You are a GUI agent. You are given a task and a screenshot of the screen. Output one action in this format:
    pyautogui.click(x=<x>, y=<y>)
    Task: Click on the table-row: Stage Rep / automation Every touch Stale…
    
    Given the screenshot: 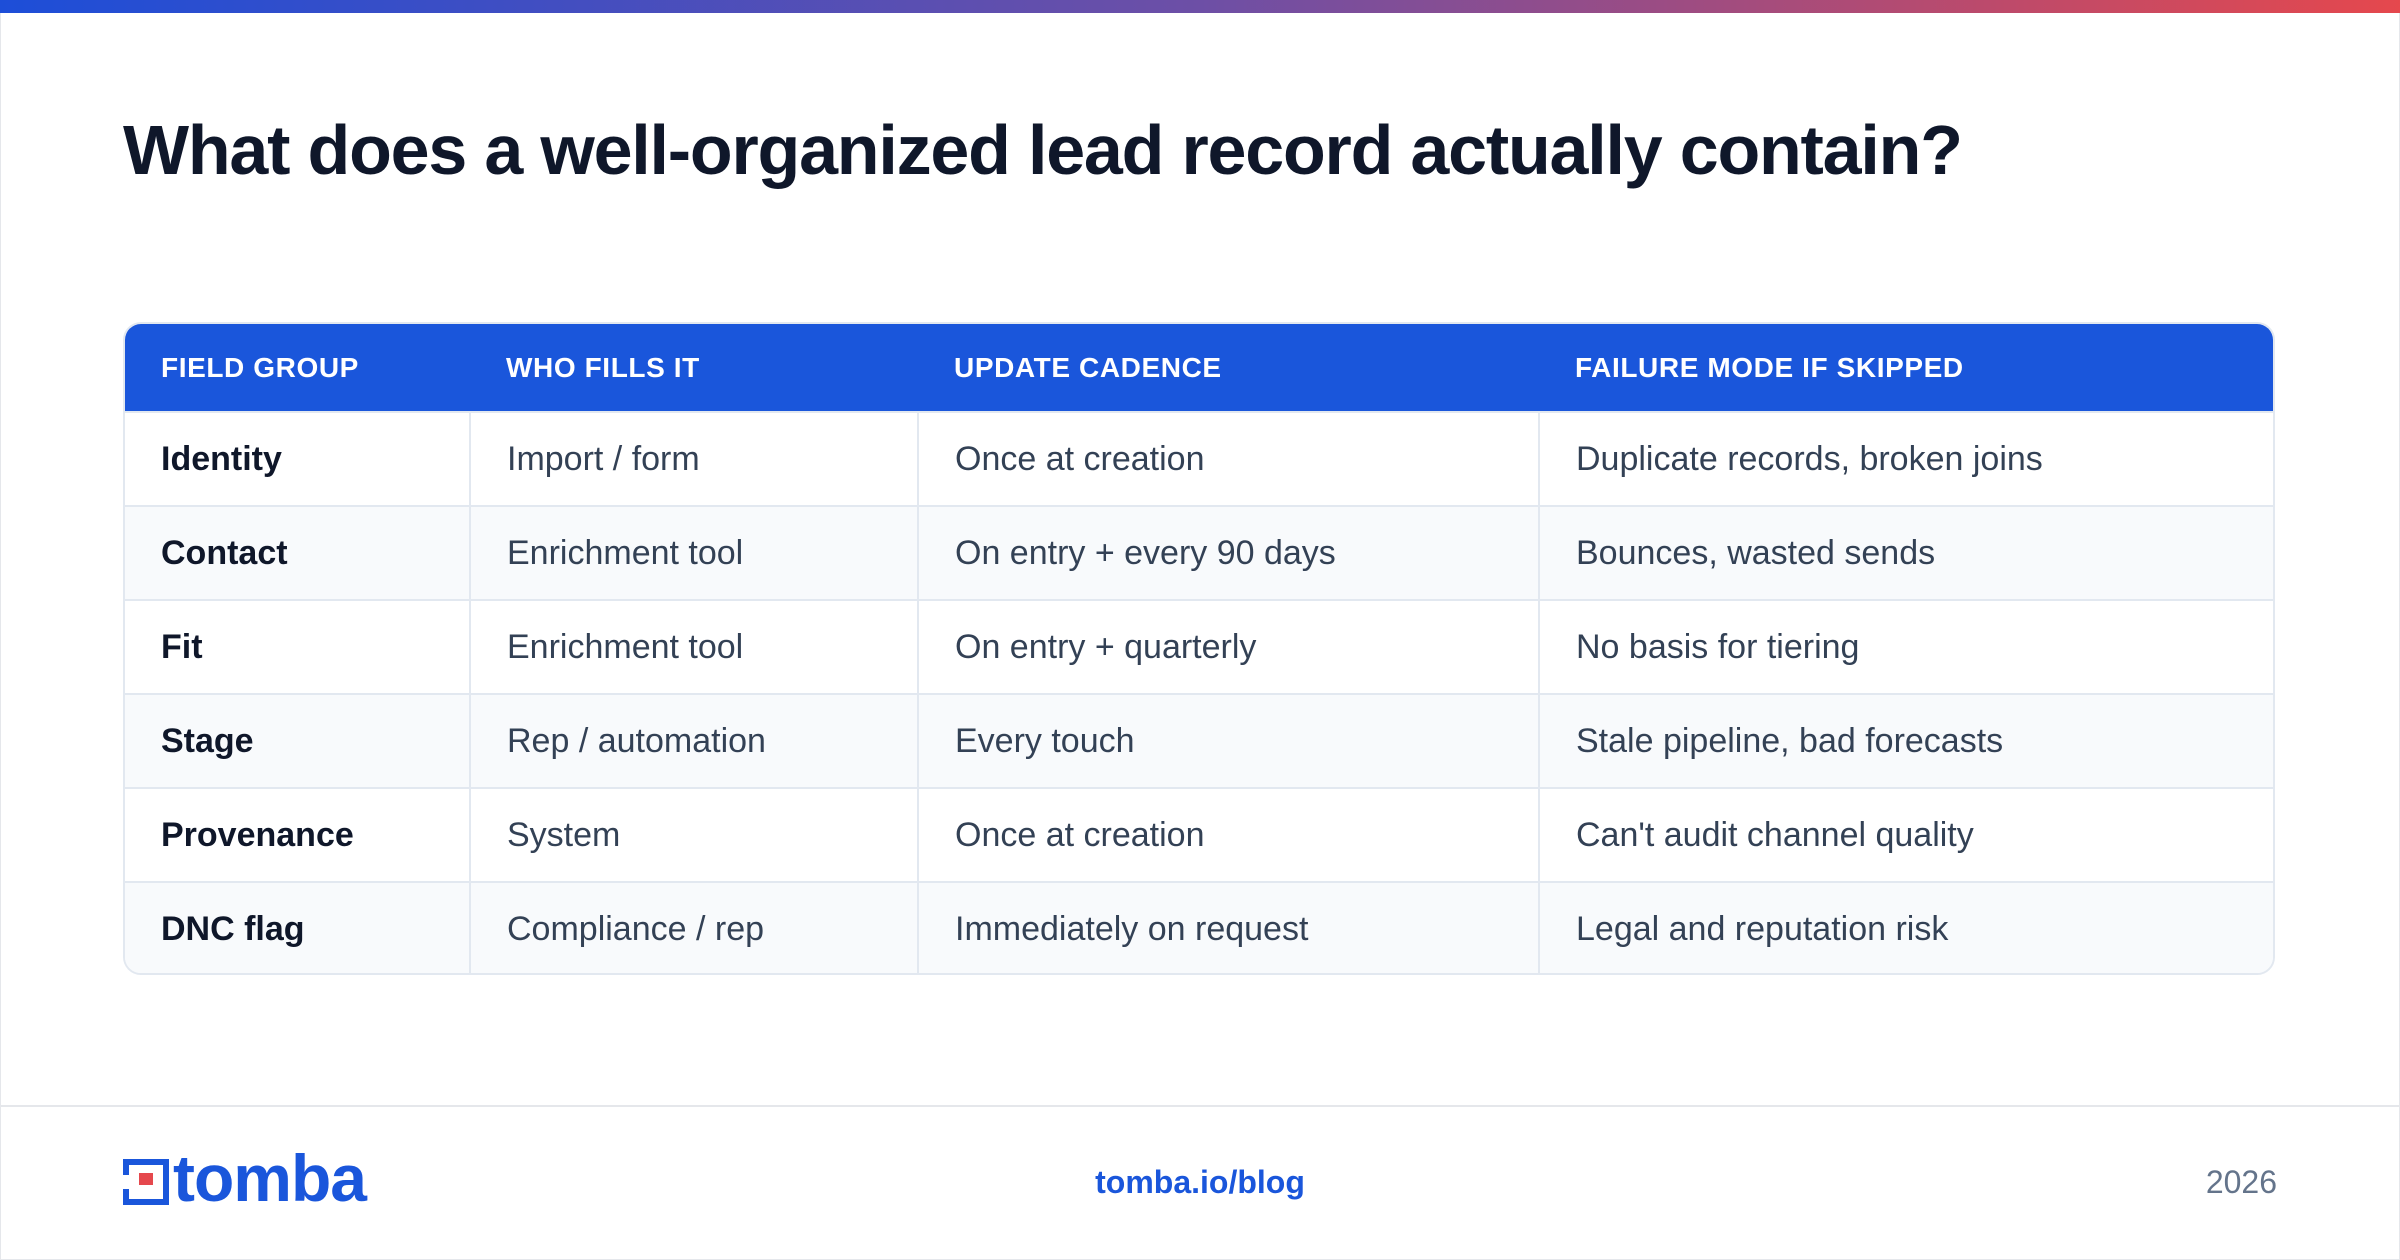 What is the action you would take?
    pyautogui.click(x=1199, y=740)
    